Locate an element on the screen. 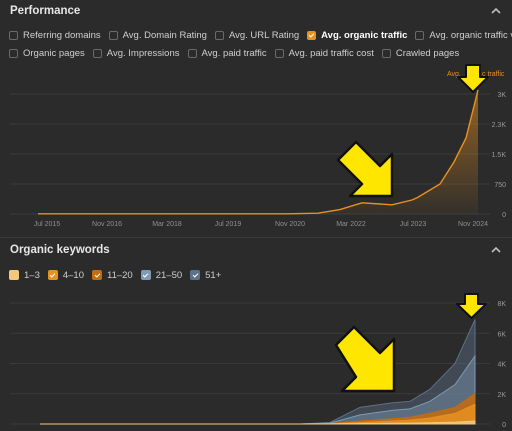 Image resolution: width=512 pixels, height=431 pixels. performance-header: Performance is located at coordinates (256, 11).